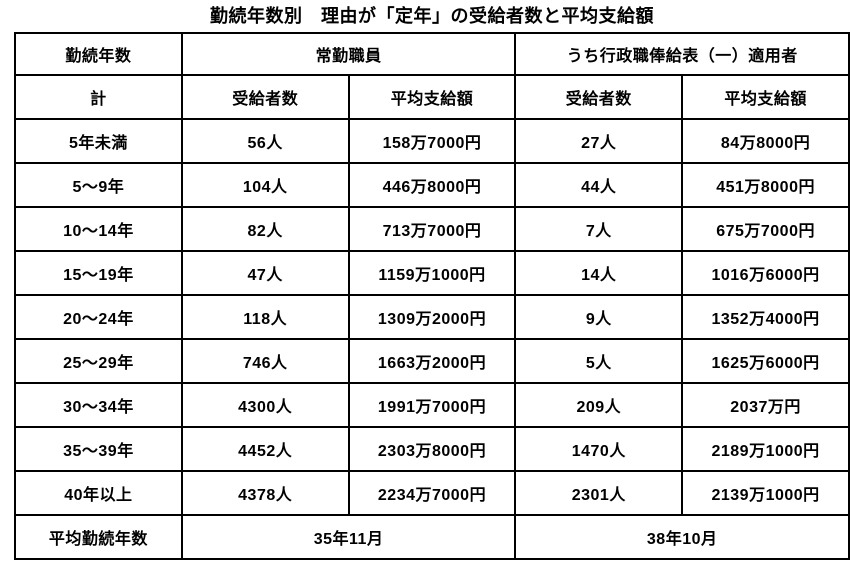  Describe the element at coordinates (432, 16) in the screenshot. I see `page-title: 勤続年数別 理由が「定年」の受給者数と平均支給額` at that location.